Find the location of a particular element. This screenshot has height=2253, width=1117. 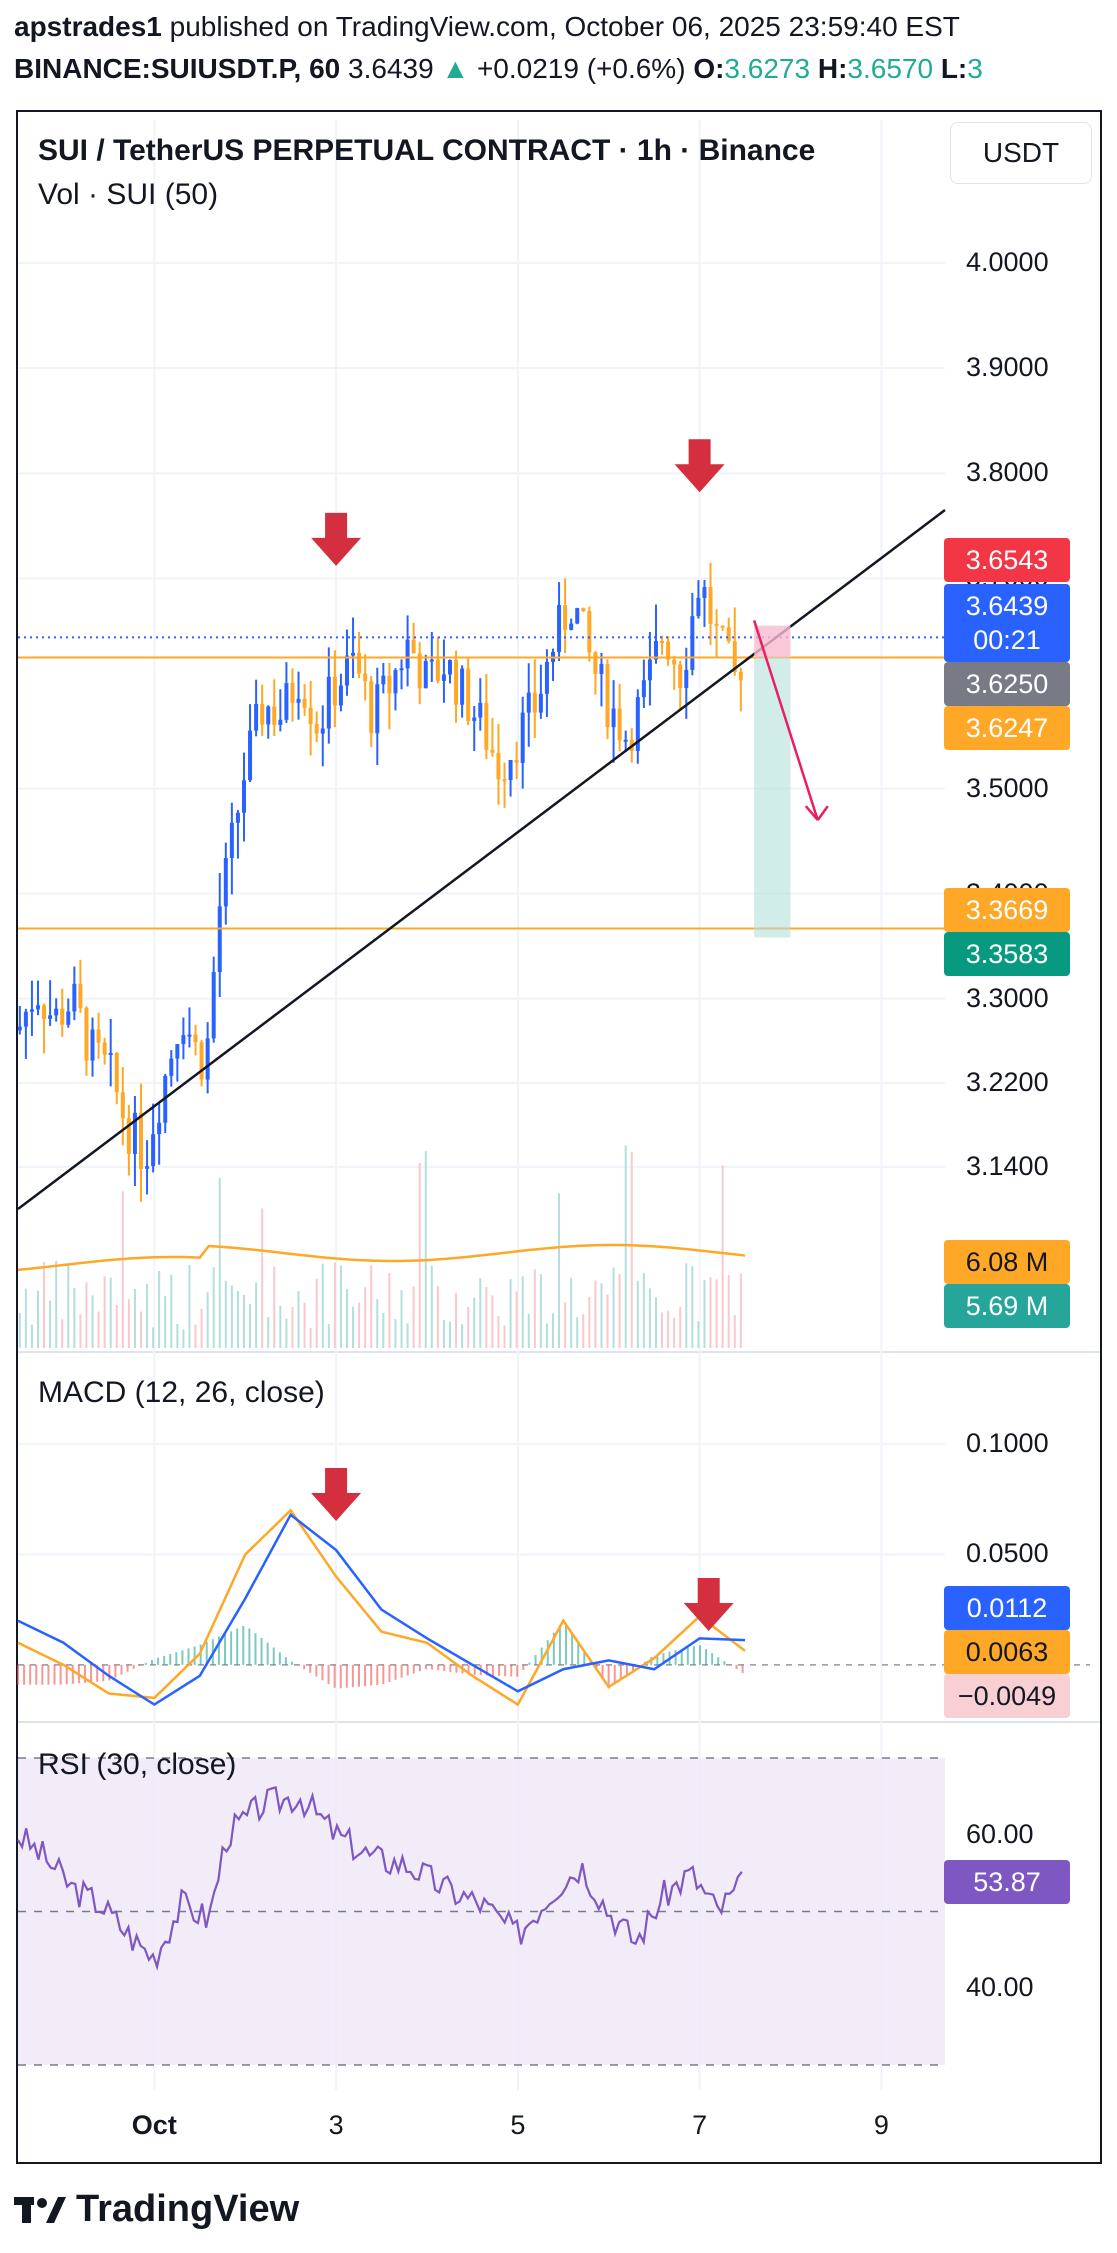

tradingview-logo-icon is located at coordinates (40, 2209).